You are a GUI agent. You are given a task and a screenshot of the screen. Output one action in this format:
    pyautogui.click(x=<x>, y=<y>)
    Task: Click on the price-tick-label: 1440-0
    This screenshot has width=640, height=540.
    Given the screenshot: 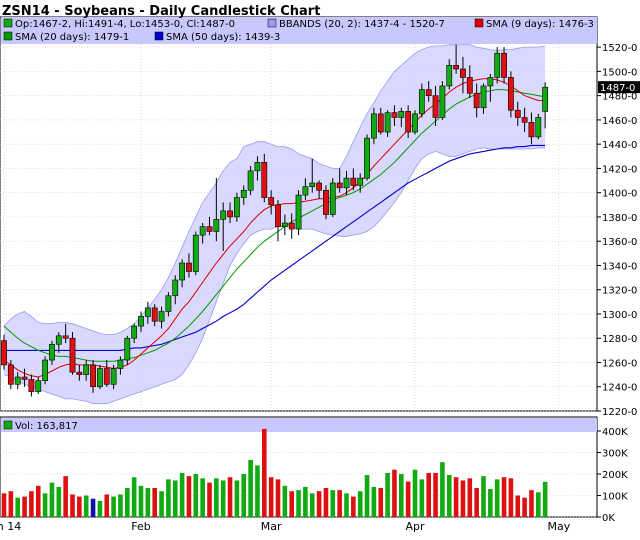 What is the action you would take?
    pyautogui.click(x=619, y=145)
    